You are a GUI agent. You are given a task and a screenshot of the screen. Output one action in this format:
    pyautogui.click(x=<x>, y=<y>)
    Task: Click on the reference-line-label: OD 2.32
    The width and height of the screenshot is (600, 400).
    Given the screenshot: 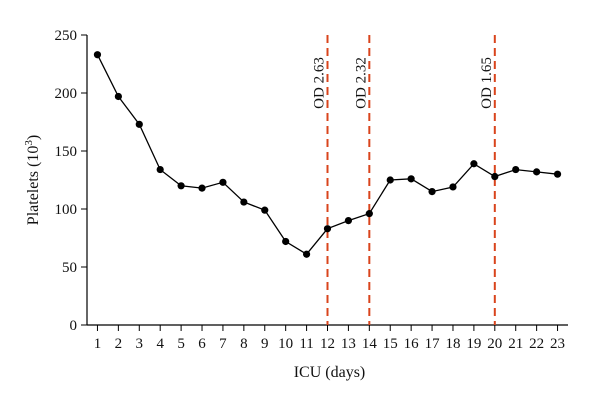 What is the action you would take?
    pyautogui.click(x=361, y=83)
    